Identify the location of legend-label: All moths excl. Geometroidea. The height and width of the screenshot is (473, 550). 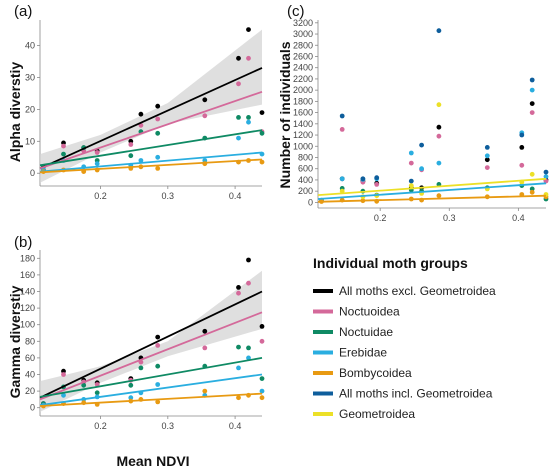
(417, 291).